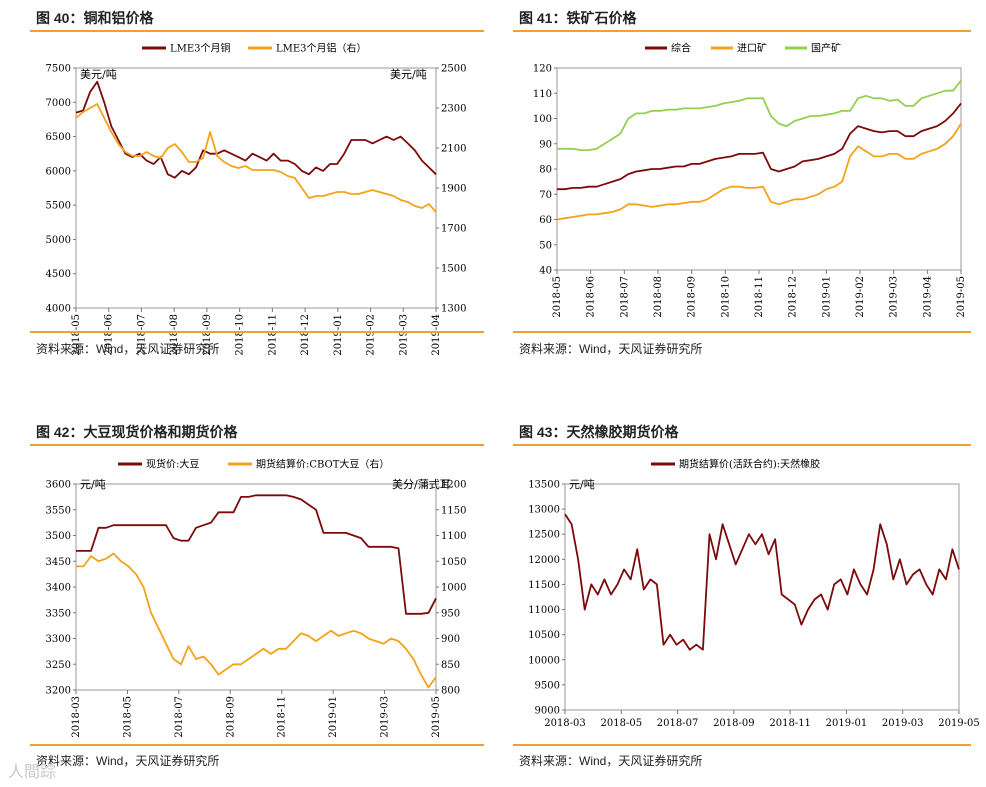  Describe the element at coordinates (128, 349) in the screenshot. I see `figure-40-source: 资料来源：Wind，天风证券研究所` at that location.